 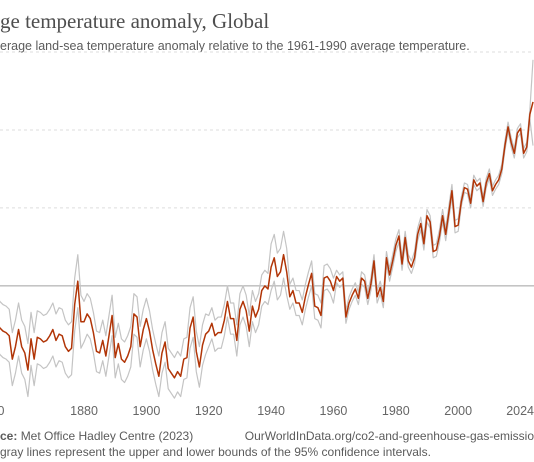 I want to click on x-tick-label: 1960, so click(x=334, y=411).